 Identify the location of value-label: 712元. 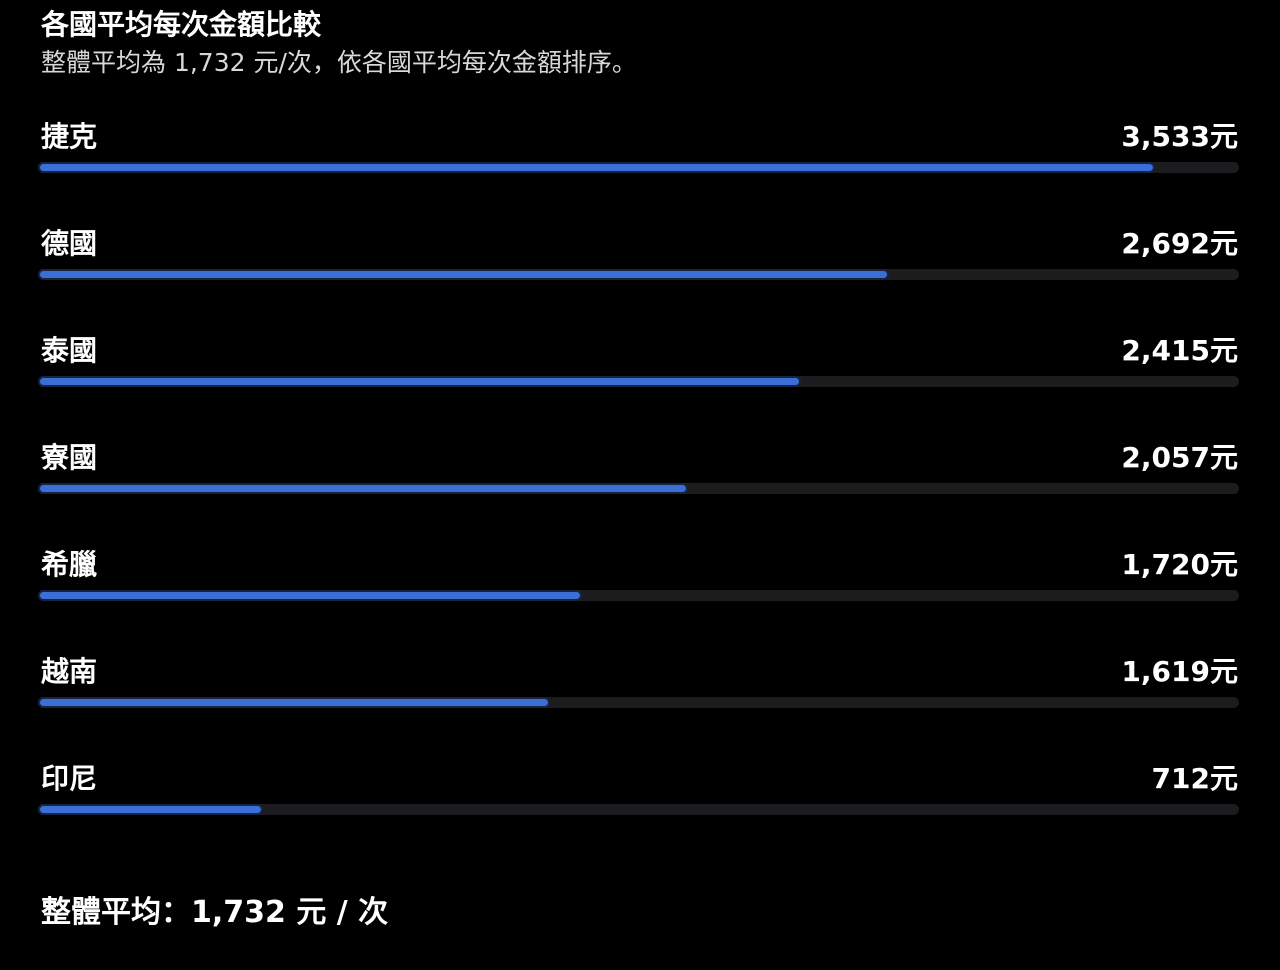
(1194, 778).